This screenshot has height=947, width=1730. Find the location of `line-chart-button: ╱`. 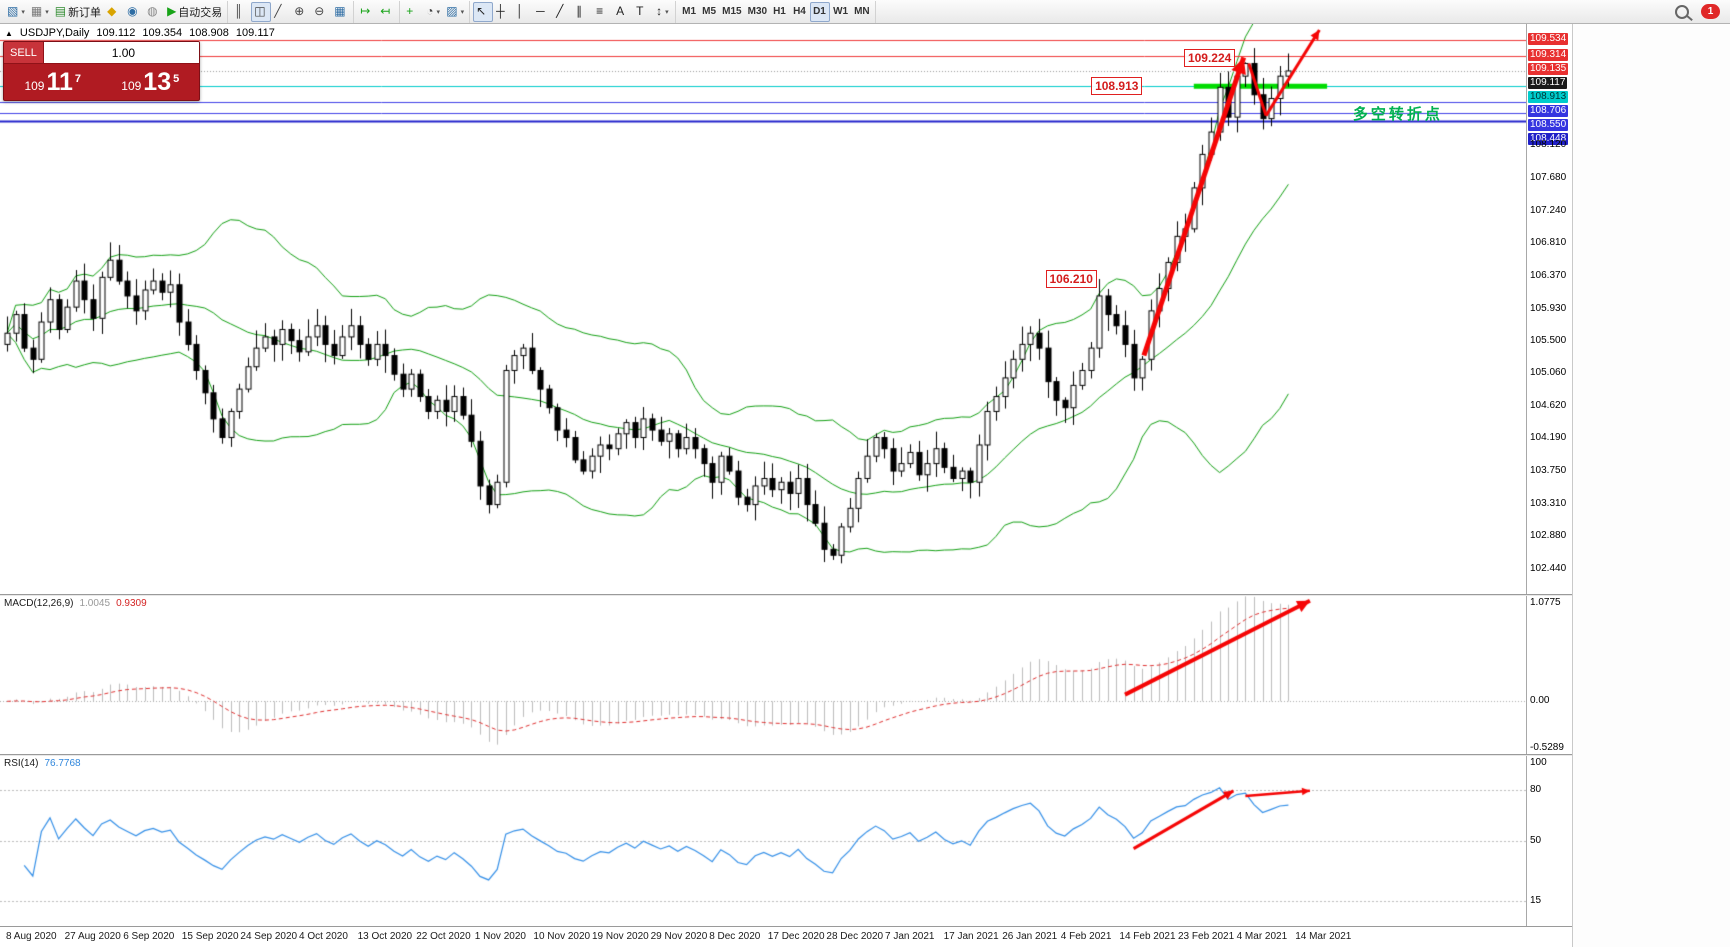

line-chart-button: ╱ is located at coordinates (281, 12).